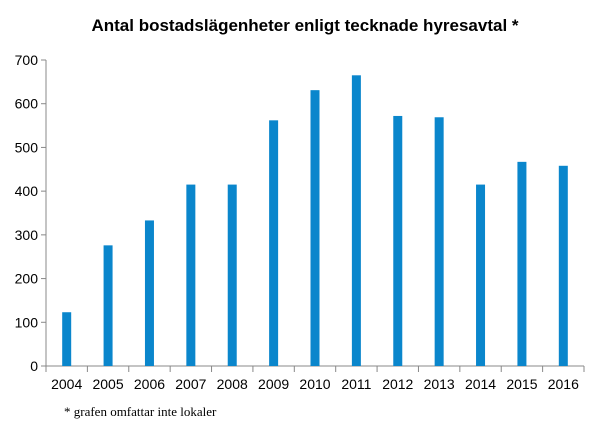  What do you see at coordinates (232, 384) in the screenshot?
I see `x-tick-label: 2008` at bounding box center [232, 384].